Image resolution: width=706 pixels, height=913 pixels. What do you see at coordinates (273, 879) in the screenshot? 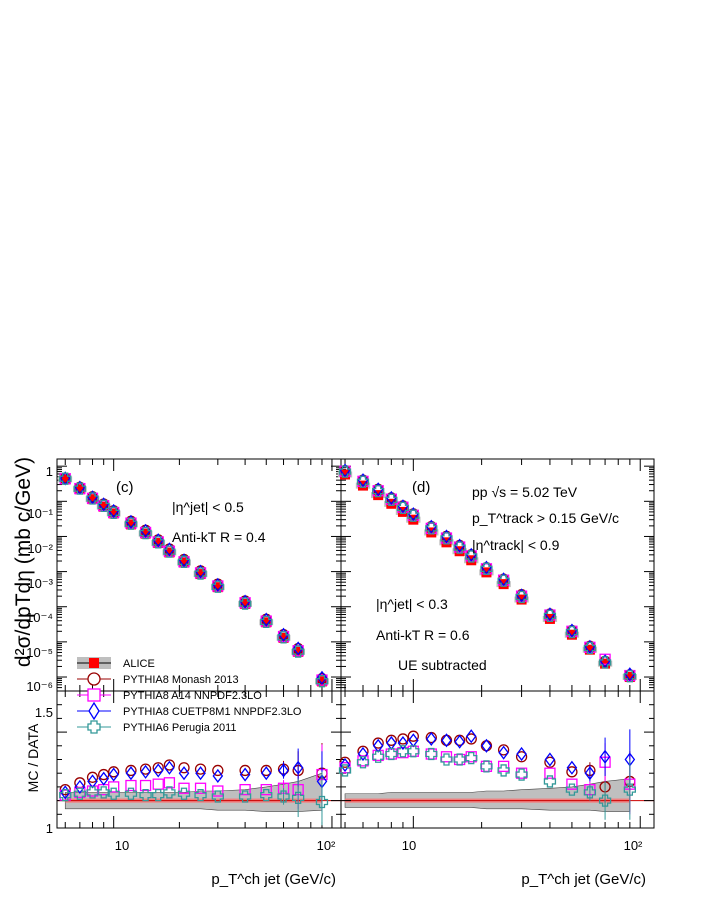
I see `x-axis-label-left: p_T^ch jet (GeV/c)` at bounding box center [273, 879].